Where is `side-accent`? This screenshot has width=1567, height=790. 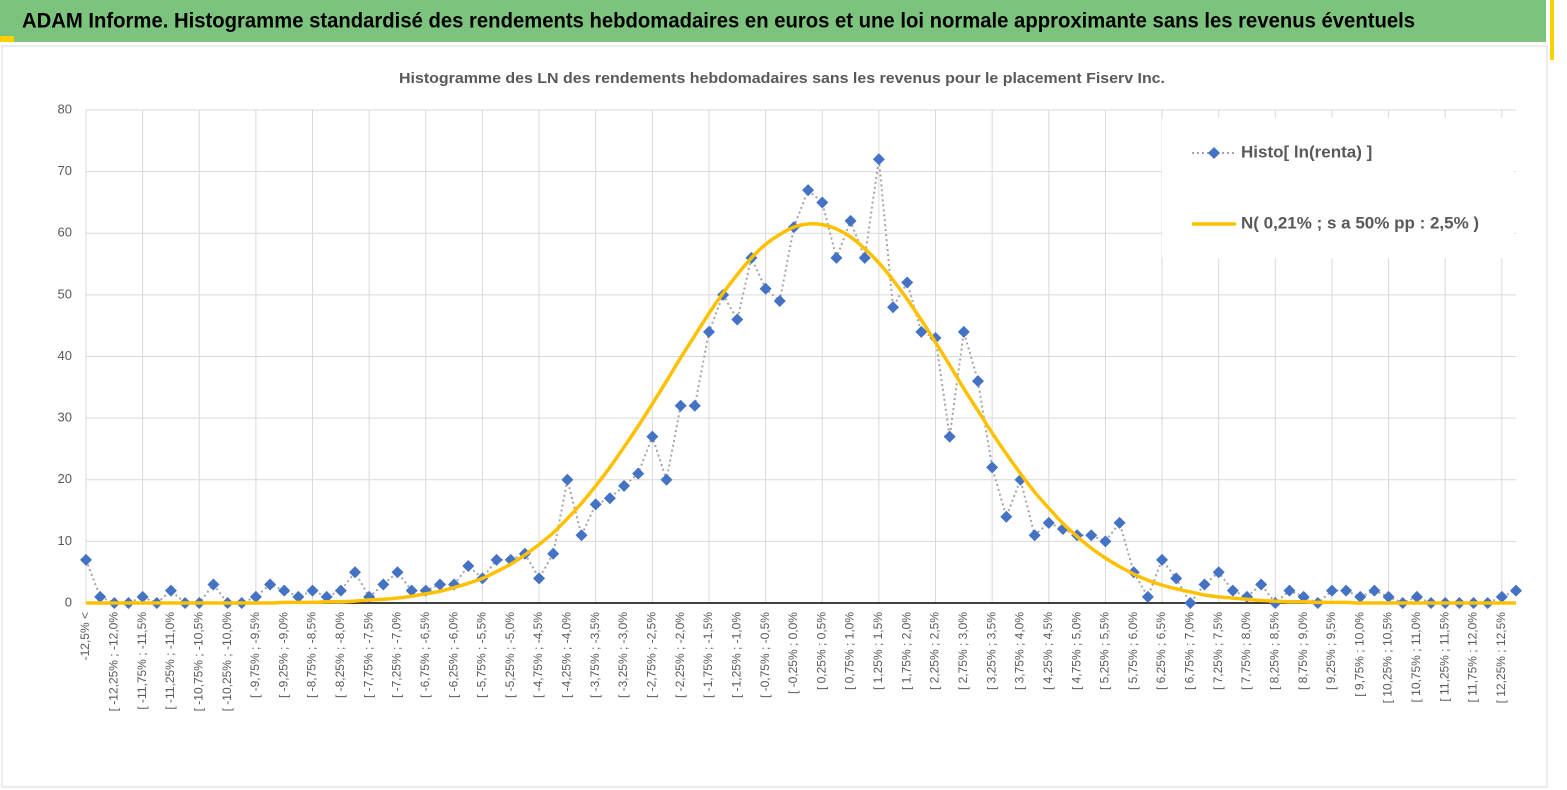
side-accent is located at coordinates (1552, 30).